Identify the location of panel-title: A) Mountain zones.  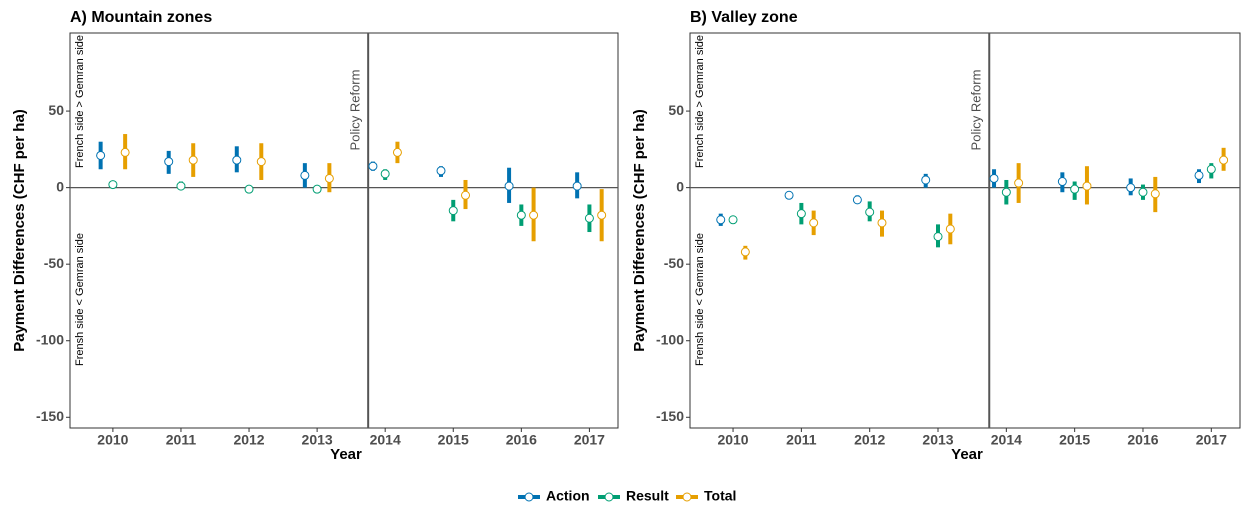
(141, 17).